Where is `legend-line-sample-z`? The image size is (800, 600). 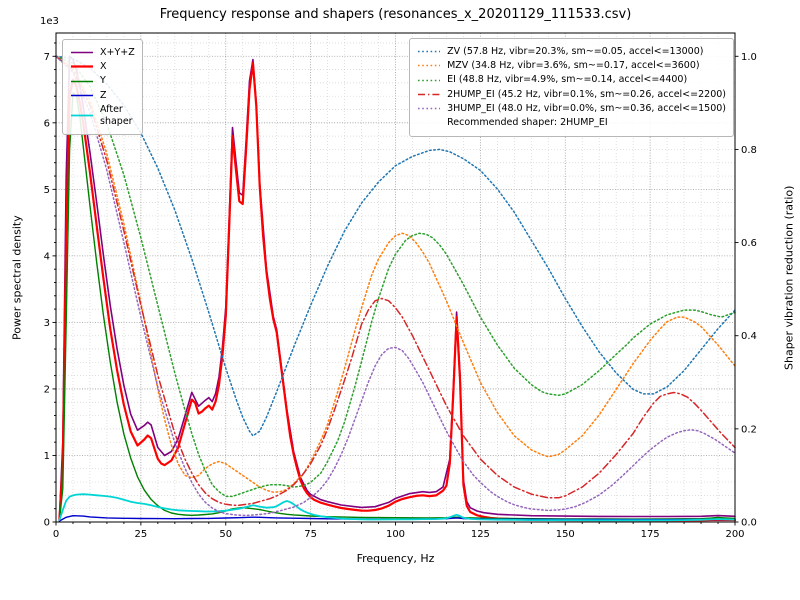 legend-line-sample-z is located at coordinates (82, 95).